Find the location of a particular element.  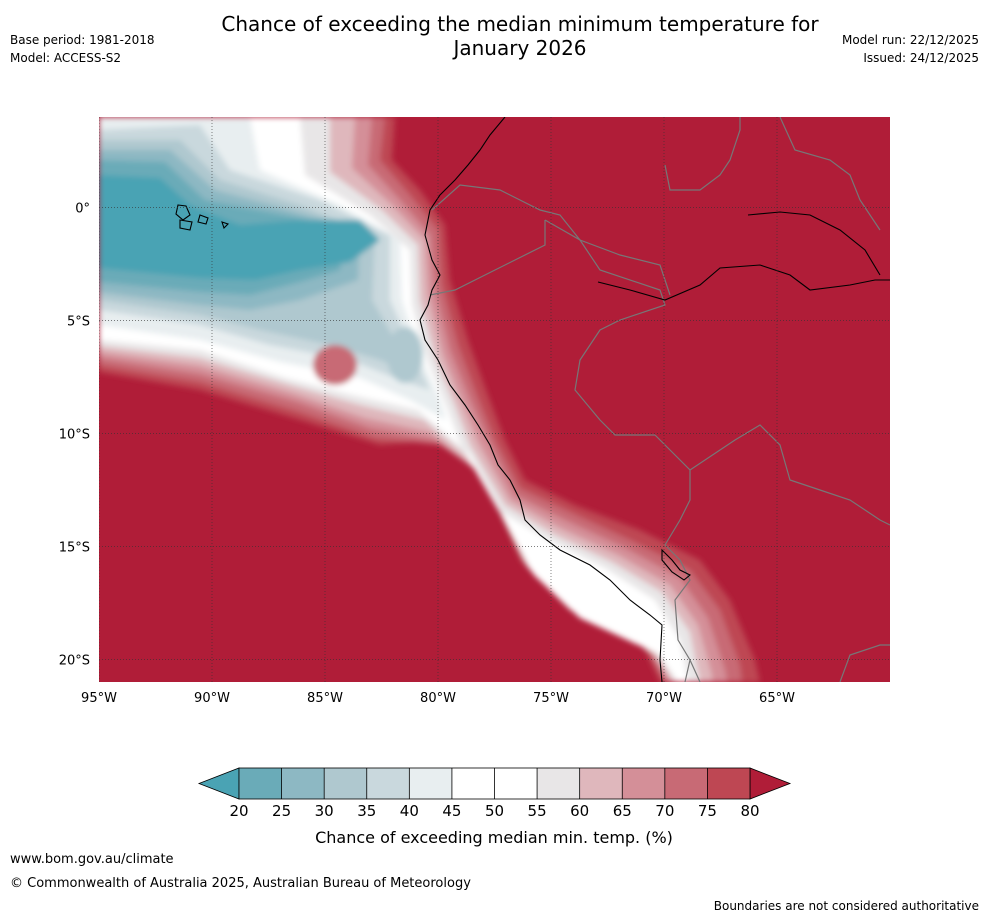

colorbar-tick-label: 35 is located at coordinates (366, 811).